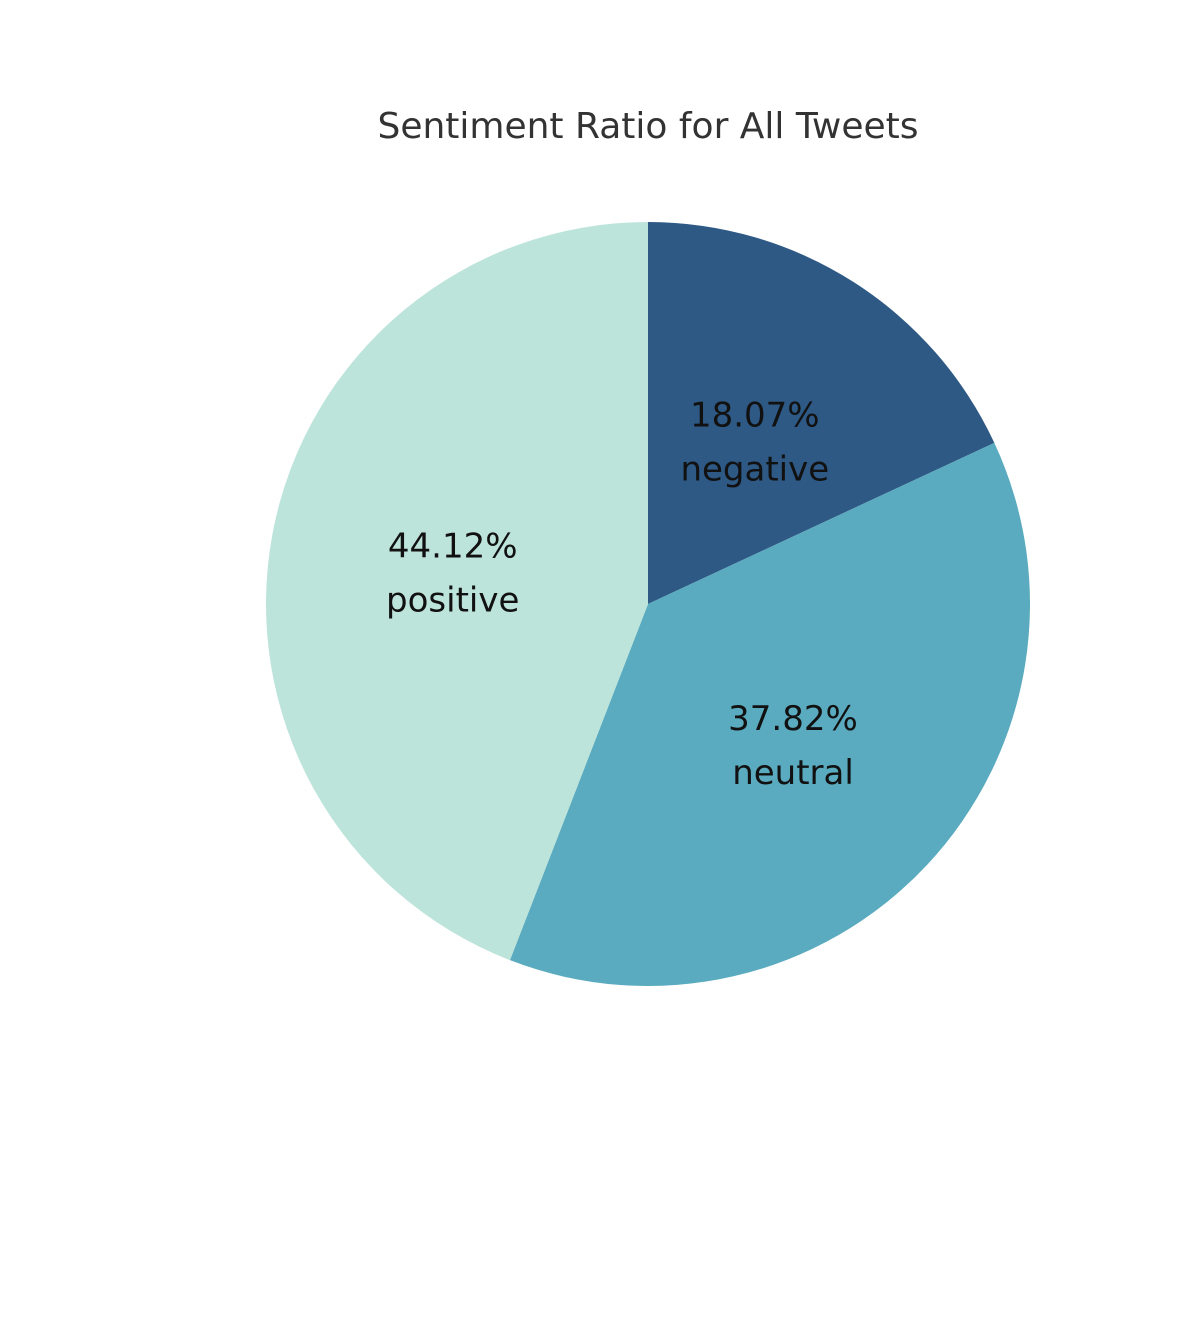  Describe the element at coordinates (754, 470) in the screenshot. I see `slice-category-label-negative: negative` at that location.